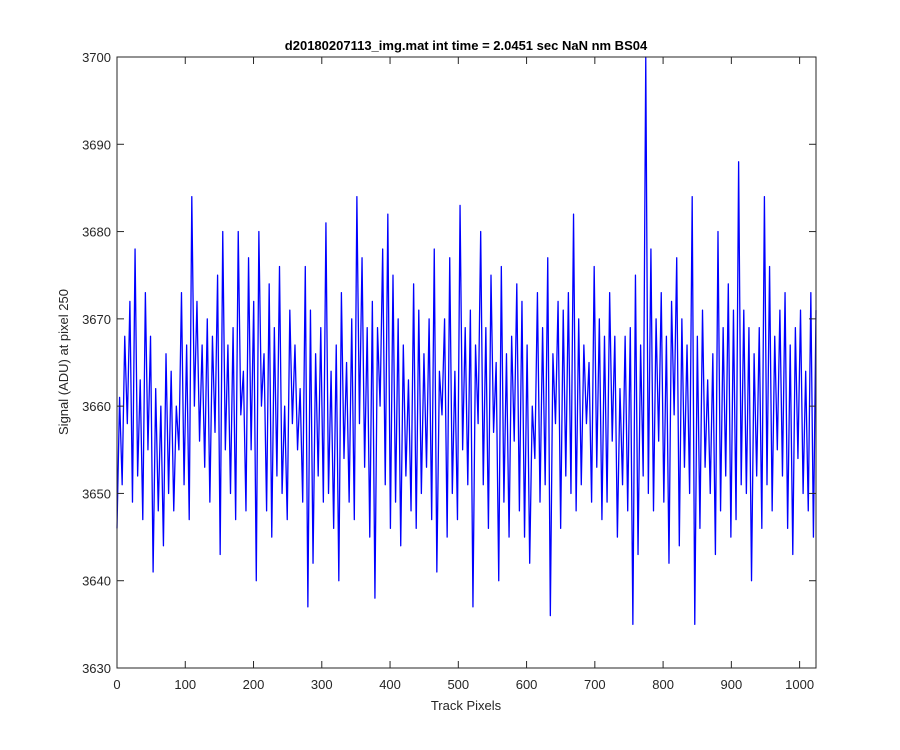 The image size is (900, 750). I want to click on x-tick-label: 600, so click(527, 684).